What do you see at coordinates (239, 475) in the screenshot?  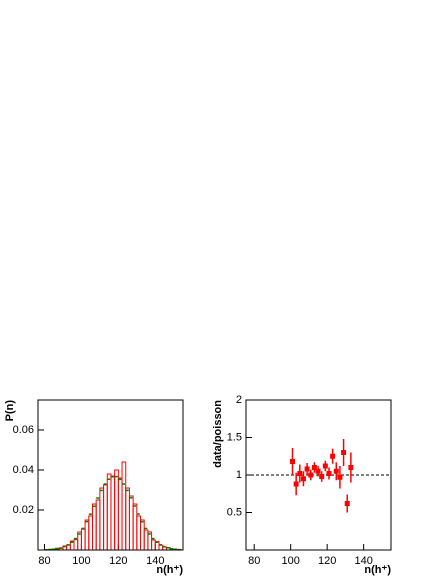 I see `y-tick-label: 1` at bounding box center [239, 475].